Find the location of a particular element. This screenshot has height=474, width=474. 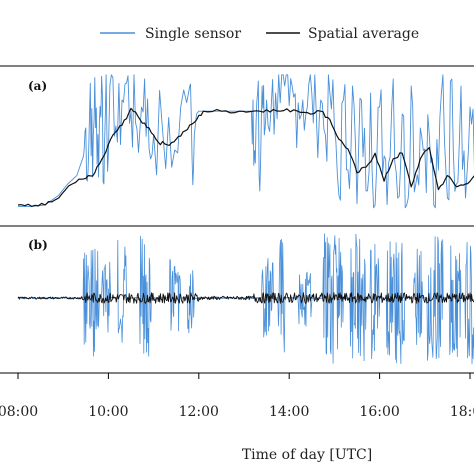

x-tick-label: 14:00 is located at coordinates (289, 412).